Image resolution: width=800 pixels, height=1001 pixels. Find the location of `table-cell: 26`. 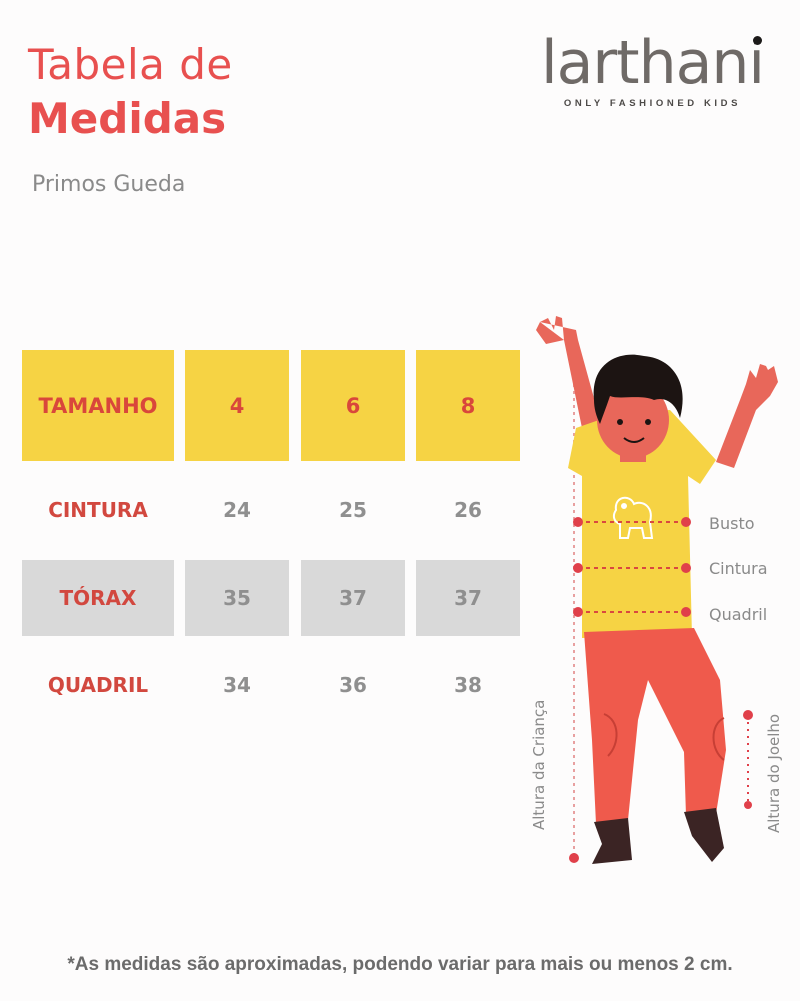

table-cell: 26 is located at coordinates (468, 510).